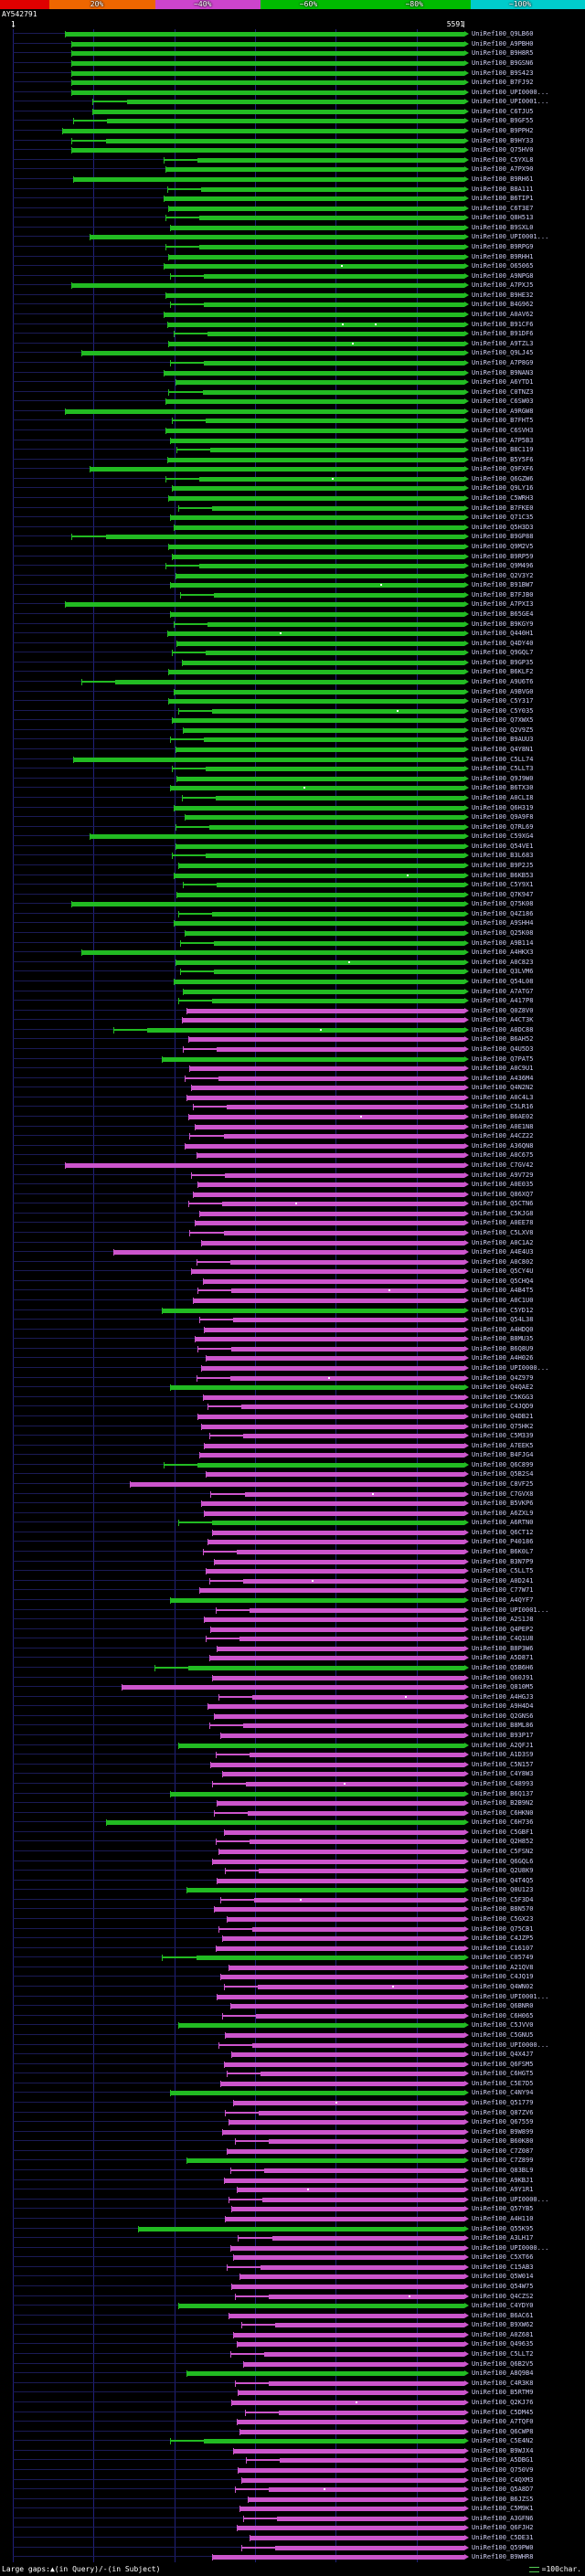 This screenshot has width=585, height=2576. What do you see at coordinates (503, 1416) in the screenshot?
I see `hit-accession-label: UniRef100_Q4DB21` at bounding box center [503, 1416].